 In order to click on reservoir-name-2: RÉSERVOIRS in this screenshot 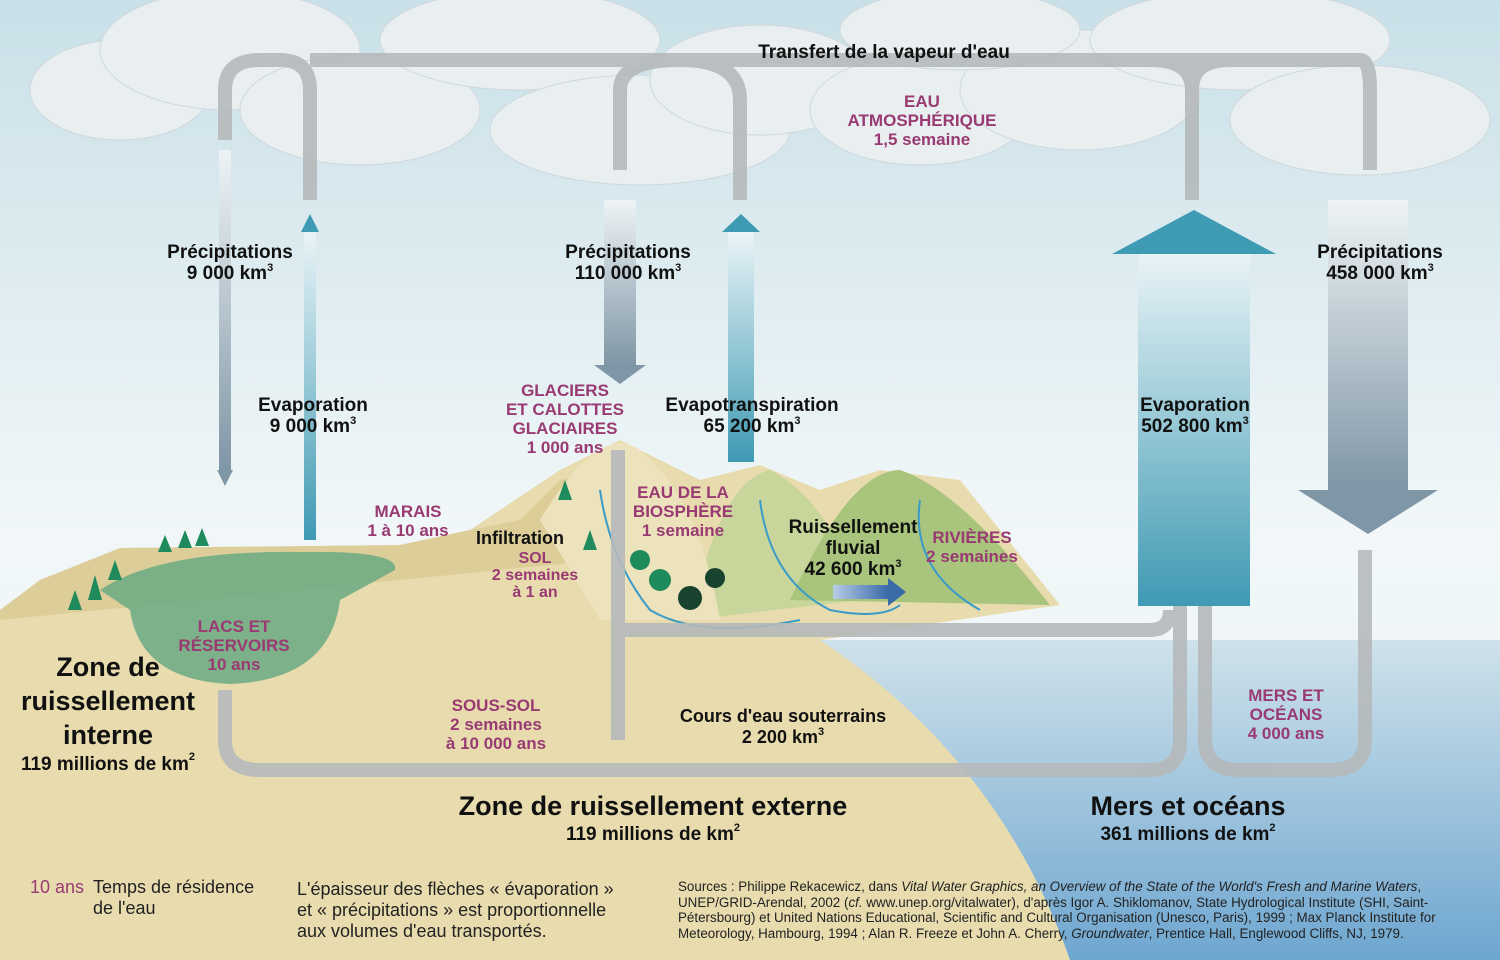, I will do `click(234, 645)`.